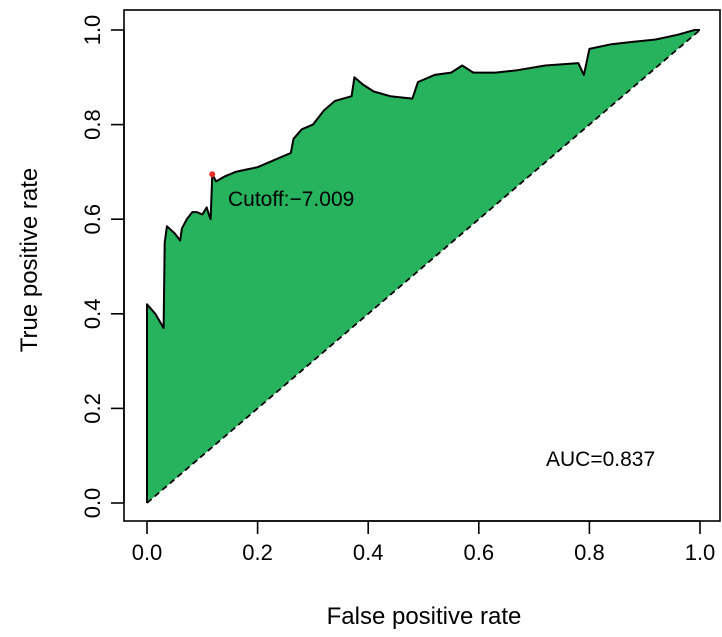 This screenshot has height=637, width=722. What do you see at coordinates (102, 267) in the screenshot?
I see `y-axis: 0.0 0.2 0.4 0.6 0.8 1.0` at bounding box center [102, 267].